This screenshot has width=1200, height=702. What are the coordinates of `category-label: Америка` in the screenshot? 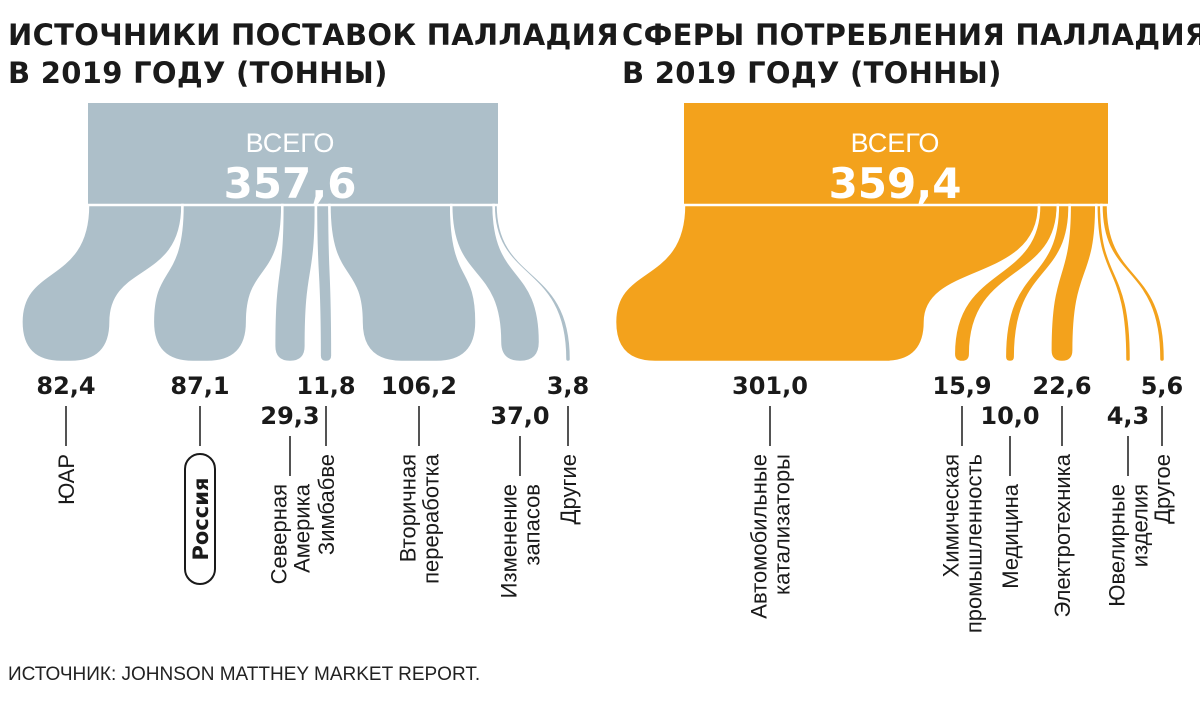 It's located at (302, 528).